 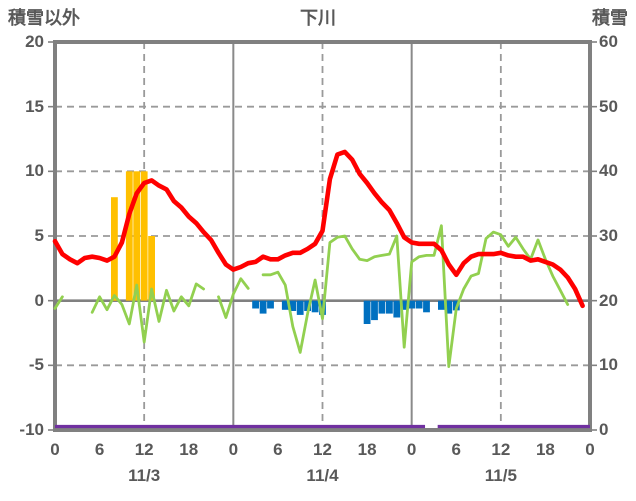 What do you see at coordinates (500, 475) in the screenshot?
I see `day-label: 11/5` at bounding box center [500, 475].